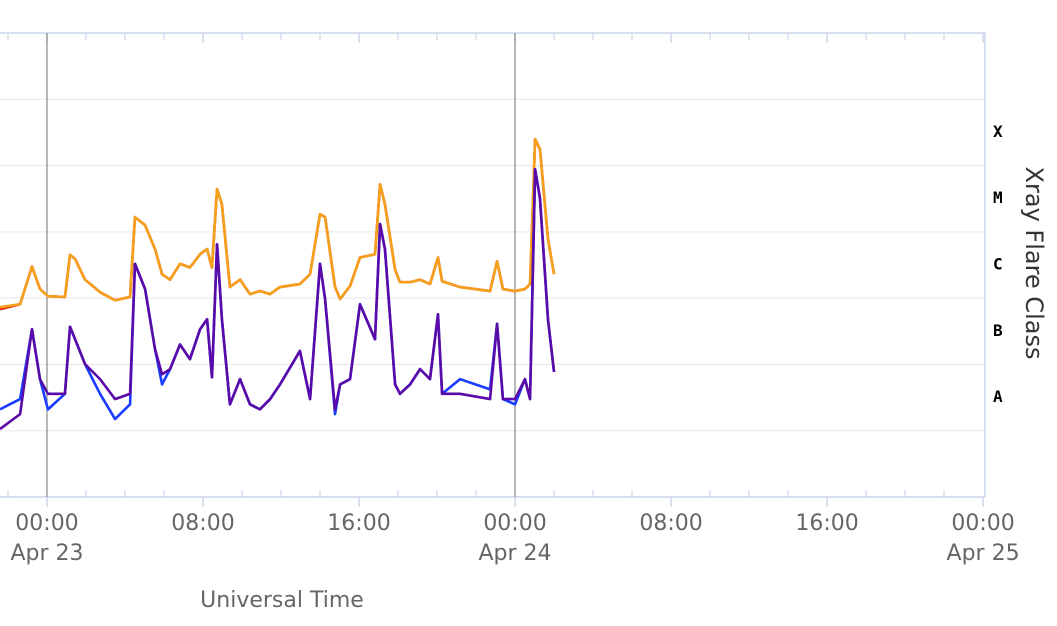 This screenshot has width=1057, height=626. I want to click on flare-class-label: M, so click(998, 197).